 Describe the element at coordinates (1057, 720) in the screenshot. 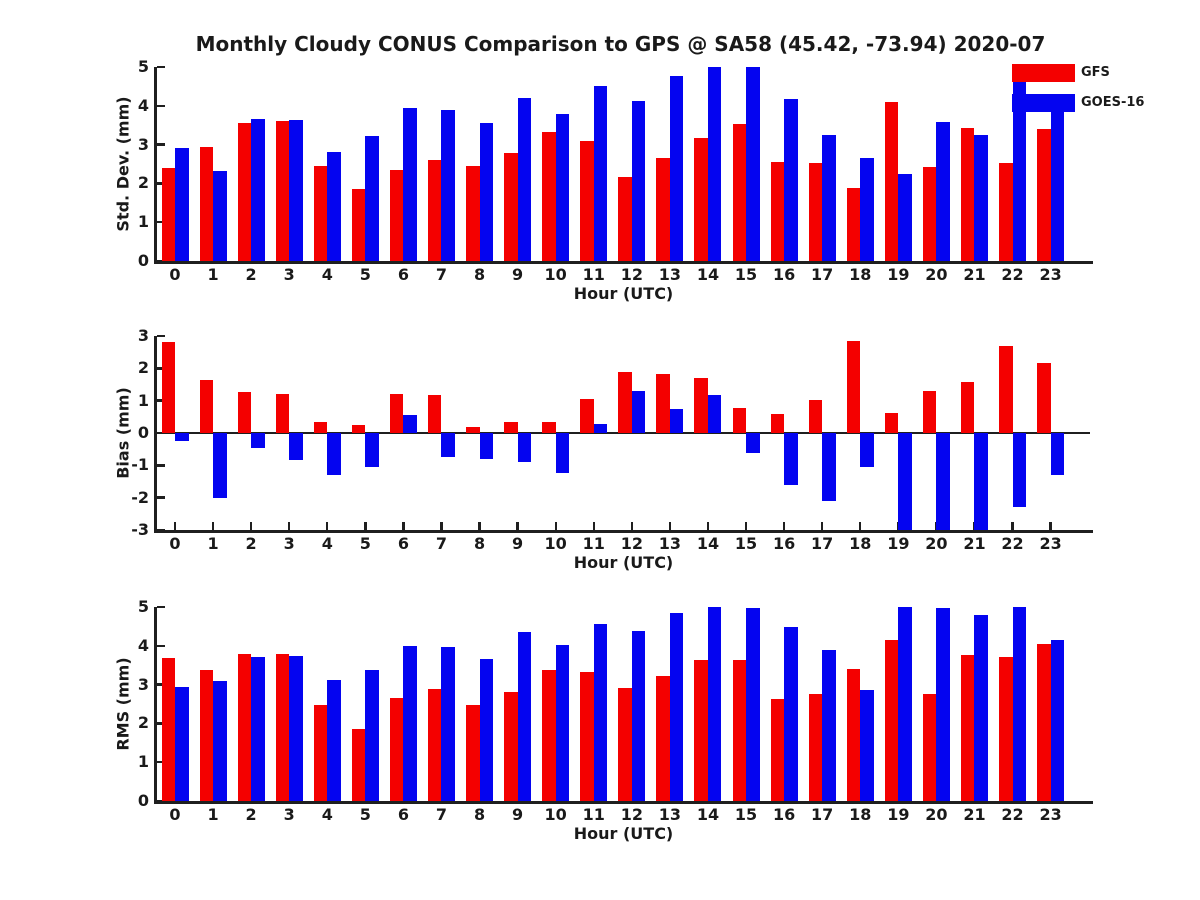

I see `bar-goes16-h23` at that location.